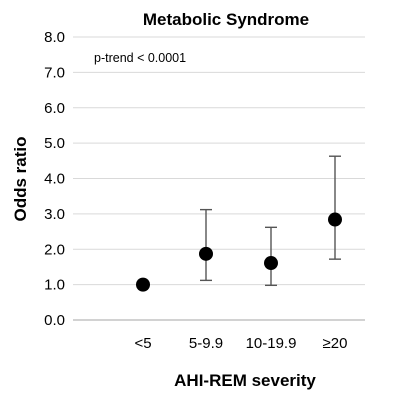 The height and width of the screenshot is (394, 397). What do you see at coordinates (239, 252) in the screenshot?
I see `data-points` at bounding box center [239, 252].